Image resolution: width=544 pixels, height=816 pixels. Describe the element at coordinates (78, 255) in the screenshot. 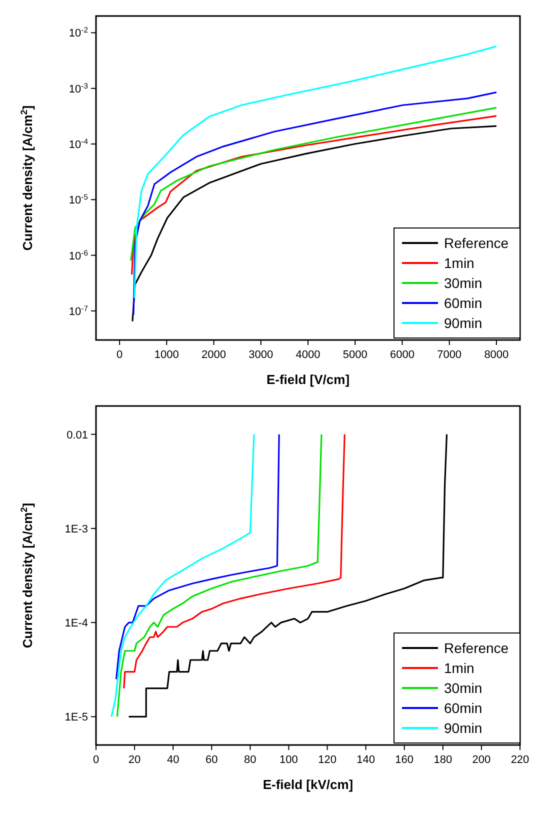

I see `y-tick-label: 10$^{-6}$` at that location.